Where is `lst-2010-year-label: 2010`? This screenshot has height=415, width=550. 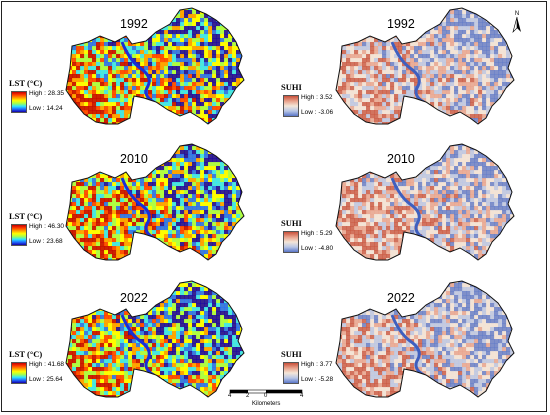
lst-2010-year-label: 2010 is located at coordinates (134, 159).